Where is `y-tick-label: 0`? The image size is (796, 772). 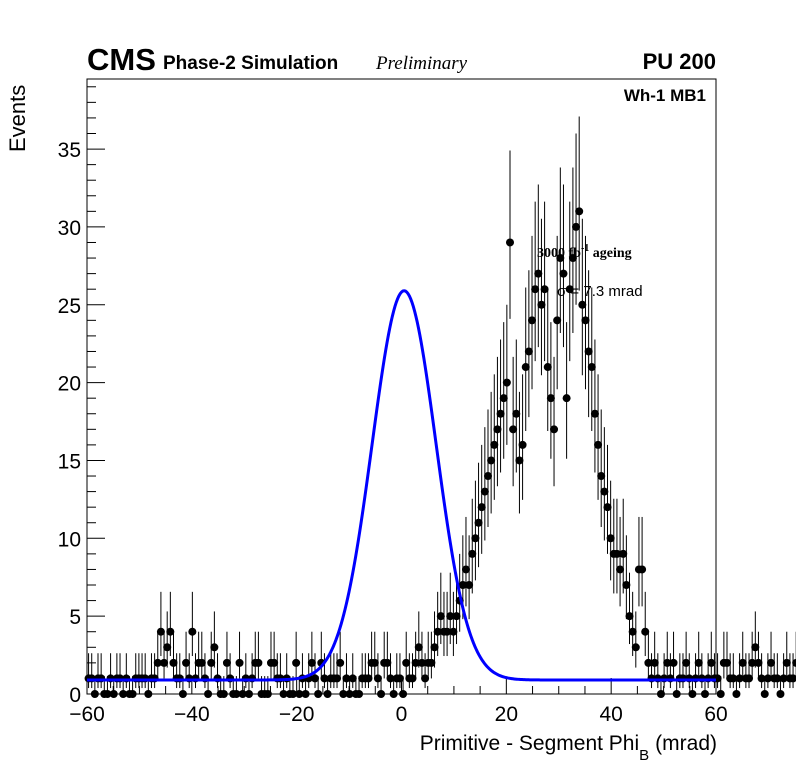
y-tick-label: 0 is located at coordinates (75, 695).